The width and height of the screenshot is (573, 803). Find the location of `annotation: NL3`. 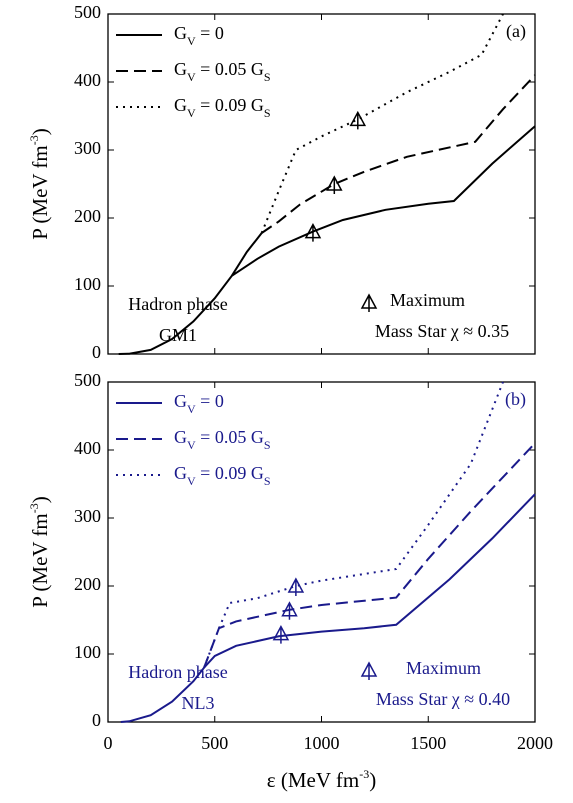

annotation: NL3 is located at coordinates (198, 703).